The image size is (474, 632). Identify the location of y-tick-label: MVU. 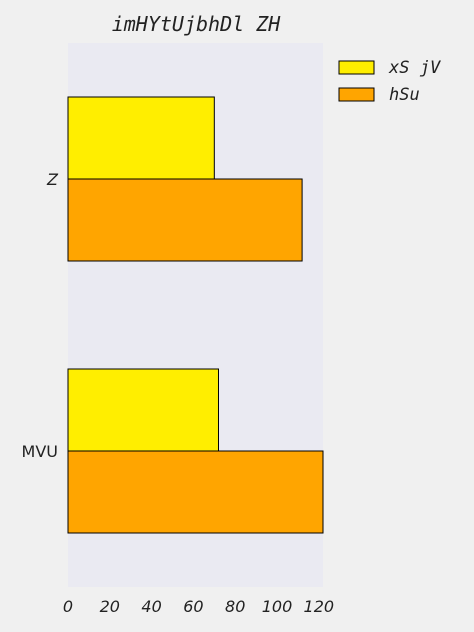
(40, 451).